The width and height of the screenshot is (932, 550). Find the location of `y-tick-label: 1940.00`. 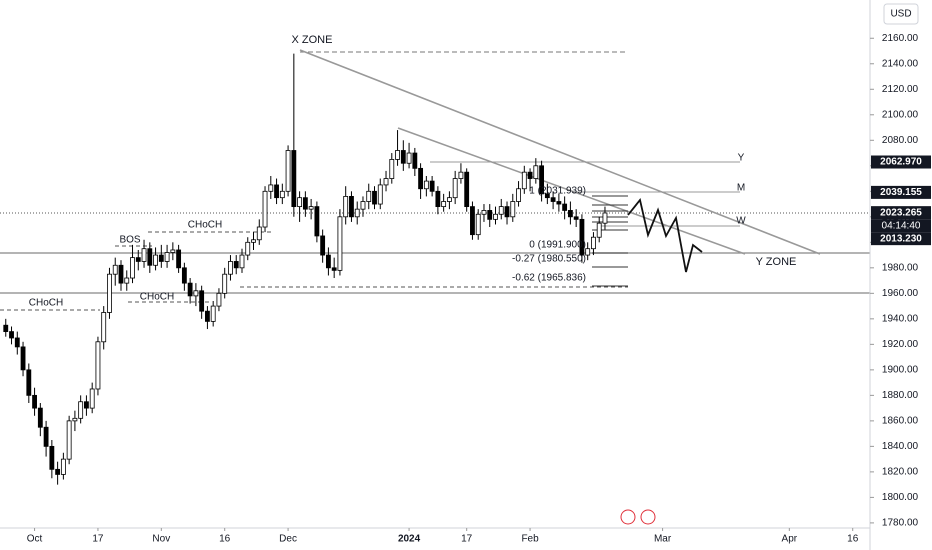

y-tick-label: 1940.00 is located at coordinates (900, 318).